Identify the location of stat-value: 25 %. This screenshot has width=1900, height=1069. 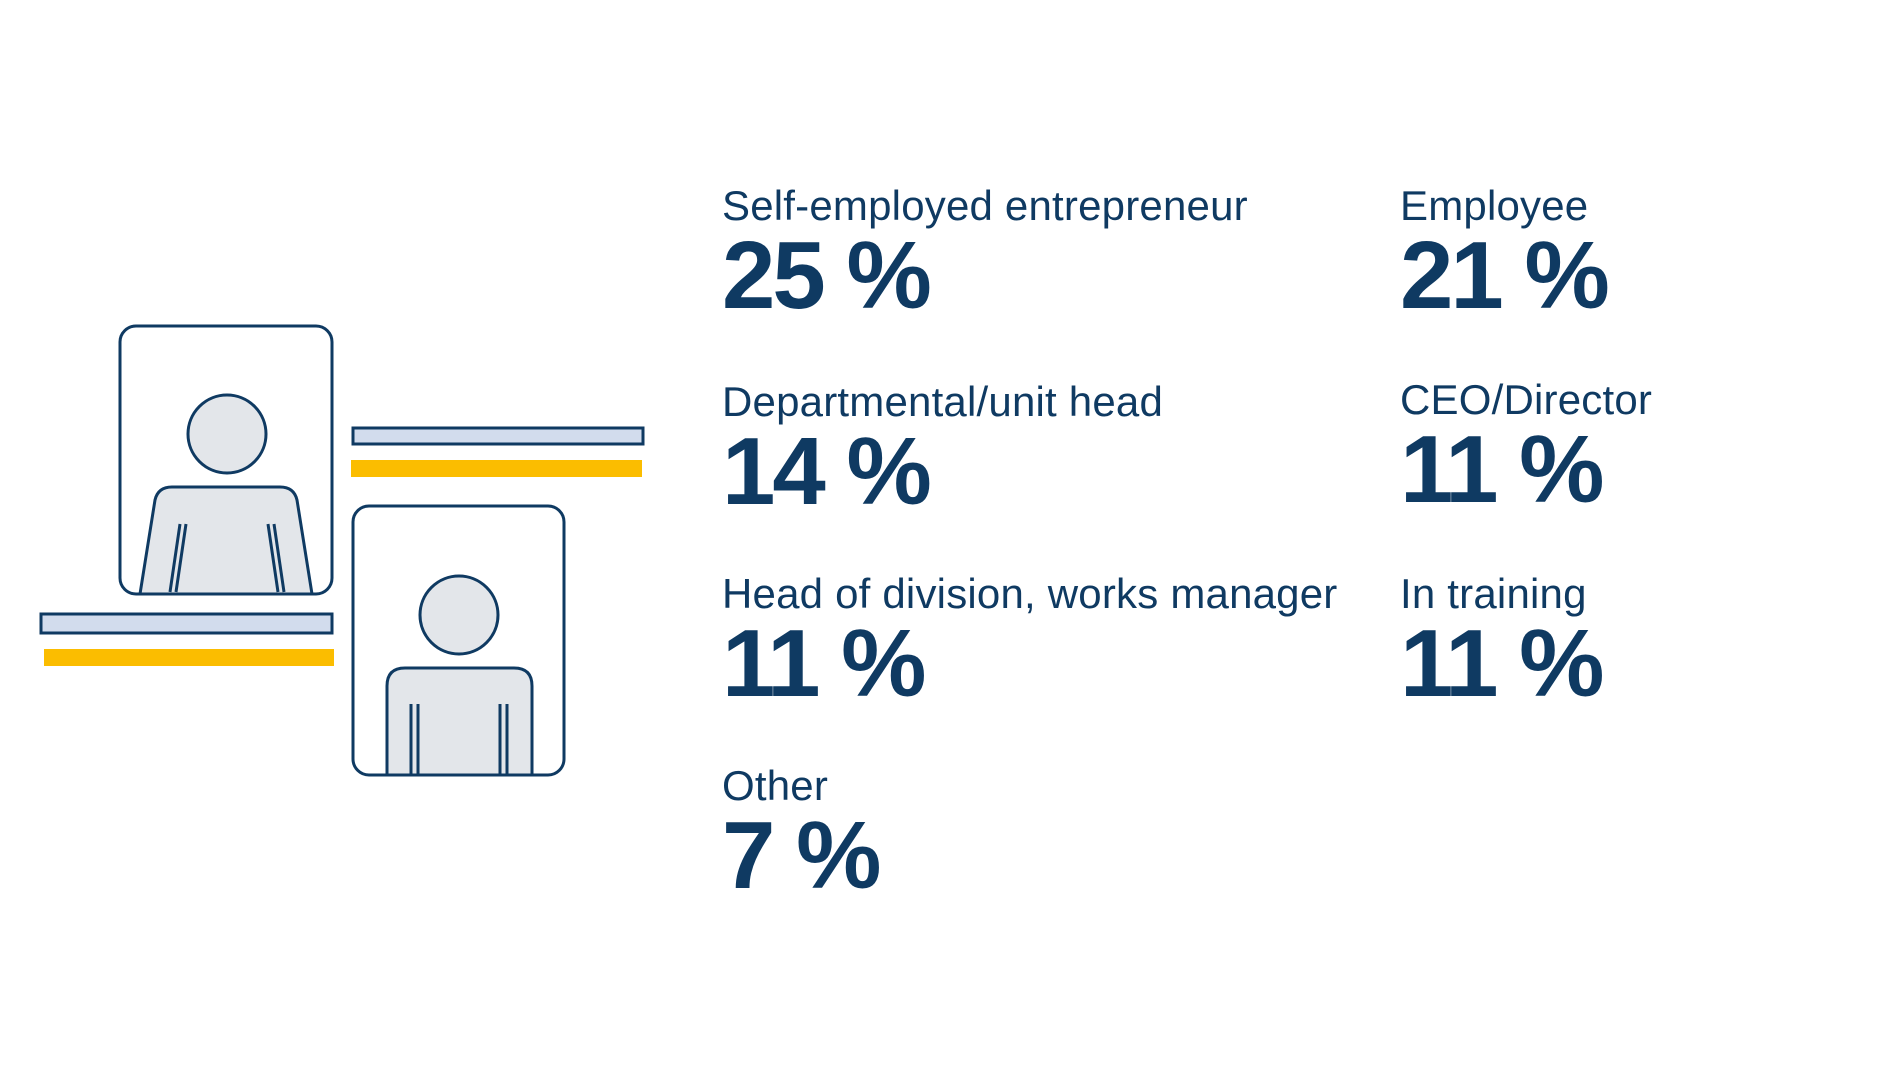
(827, 275).